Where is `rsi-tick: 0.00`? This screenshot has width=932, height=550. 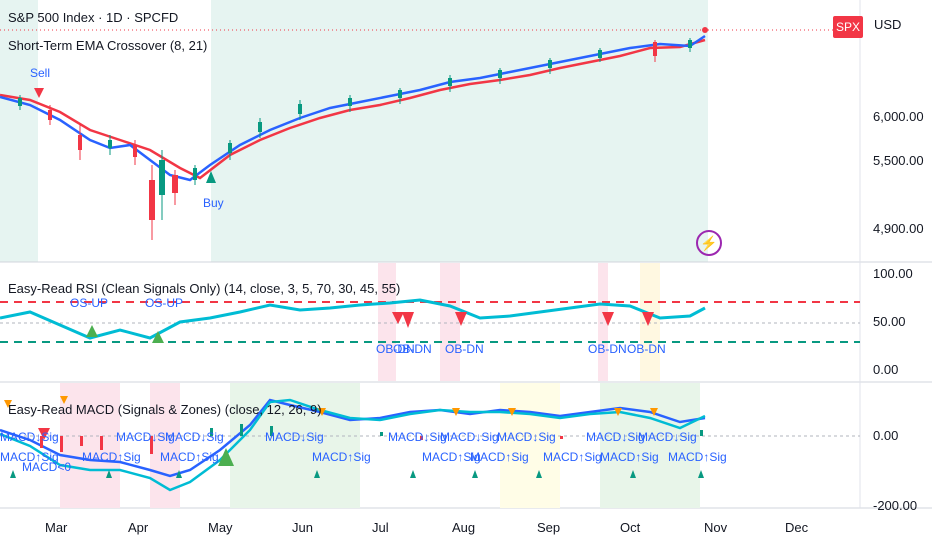 rsi-tick: 0.00 is located at coordinates (886, 369).